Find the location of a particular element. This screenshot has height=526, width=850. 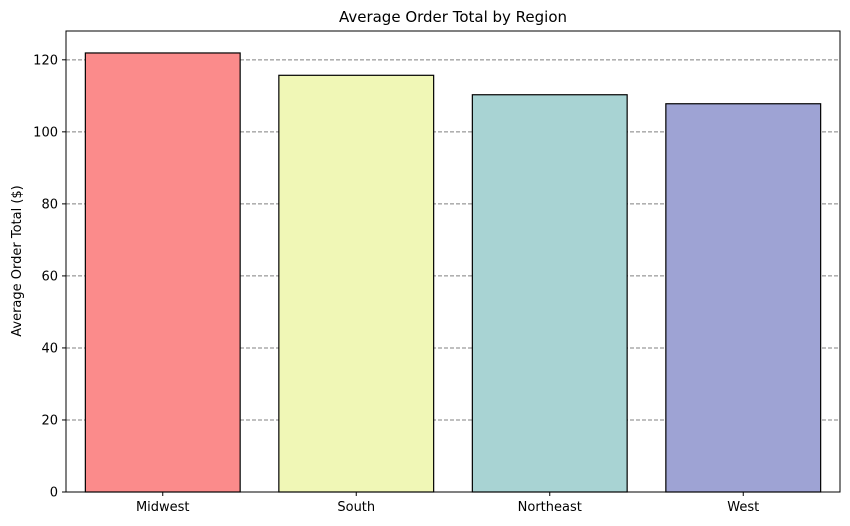

y-tick-label: 120 is located at coordinates (45, 60).